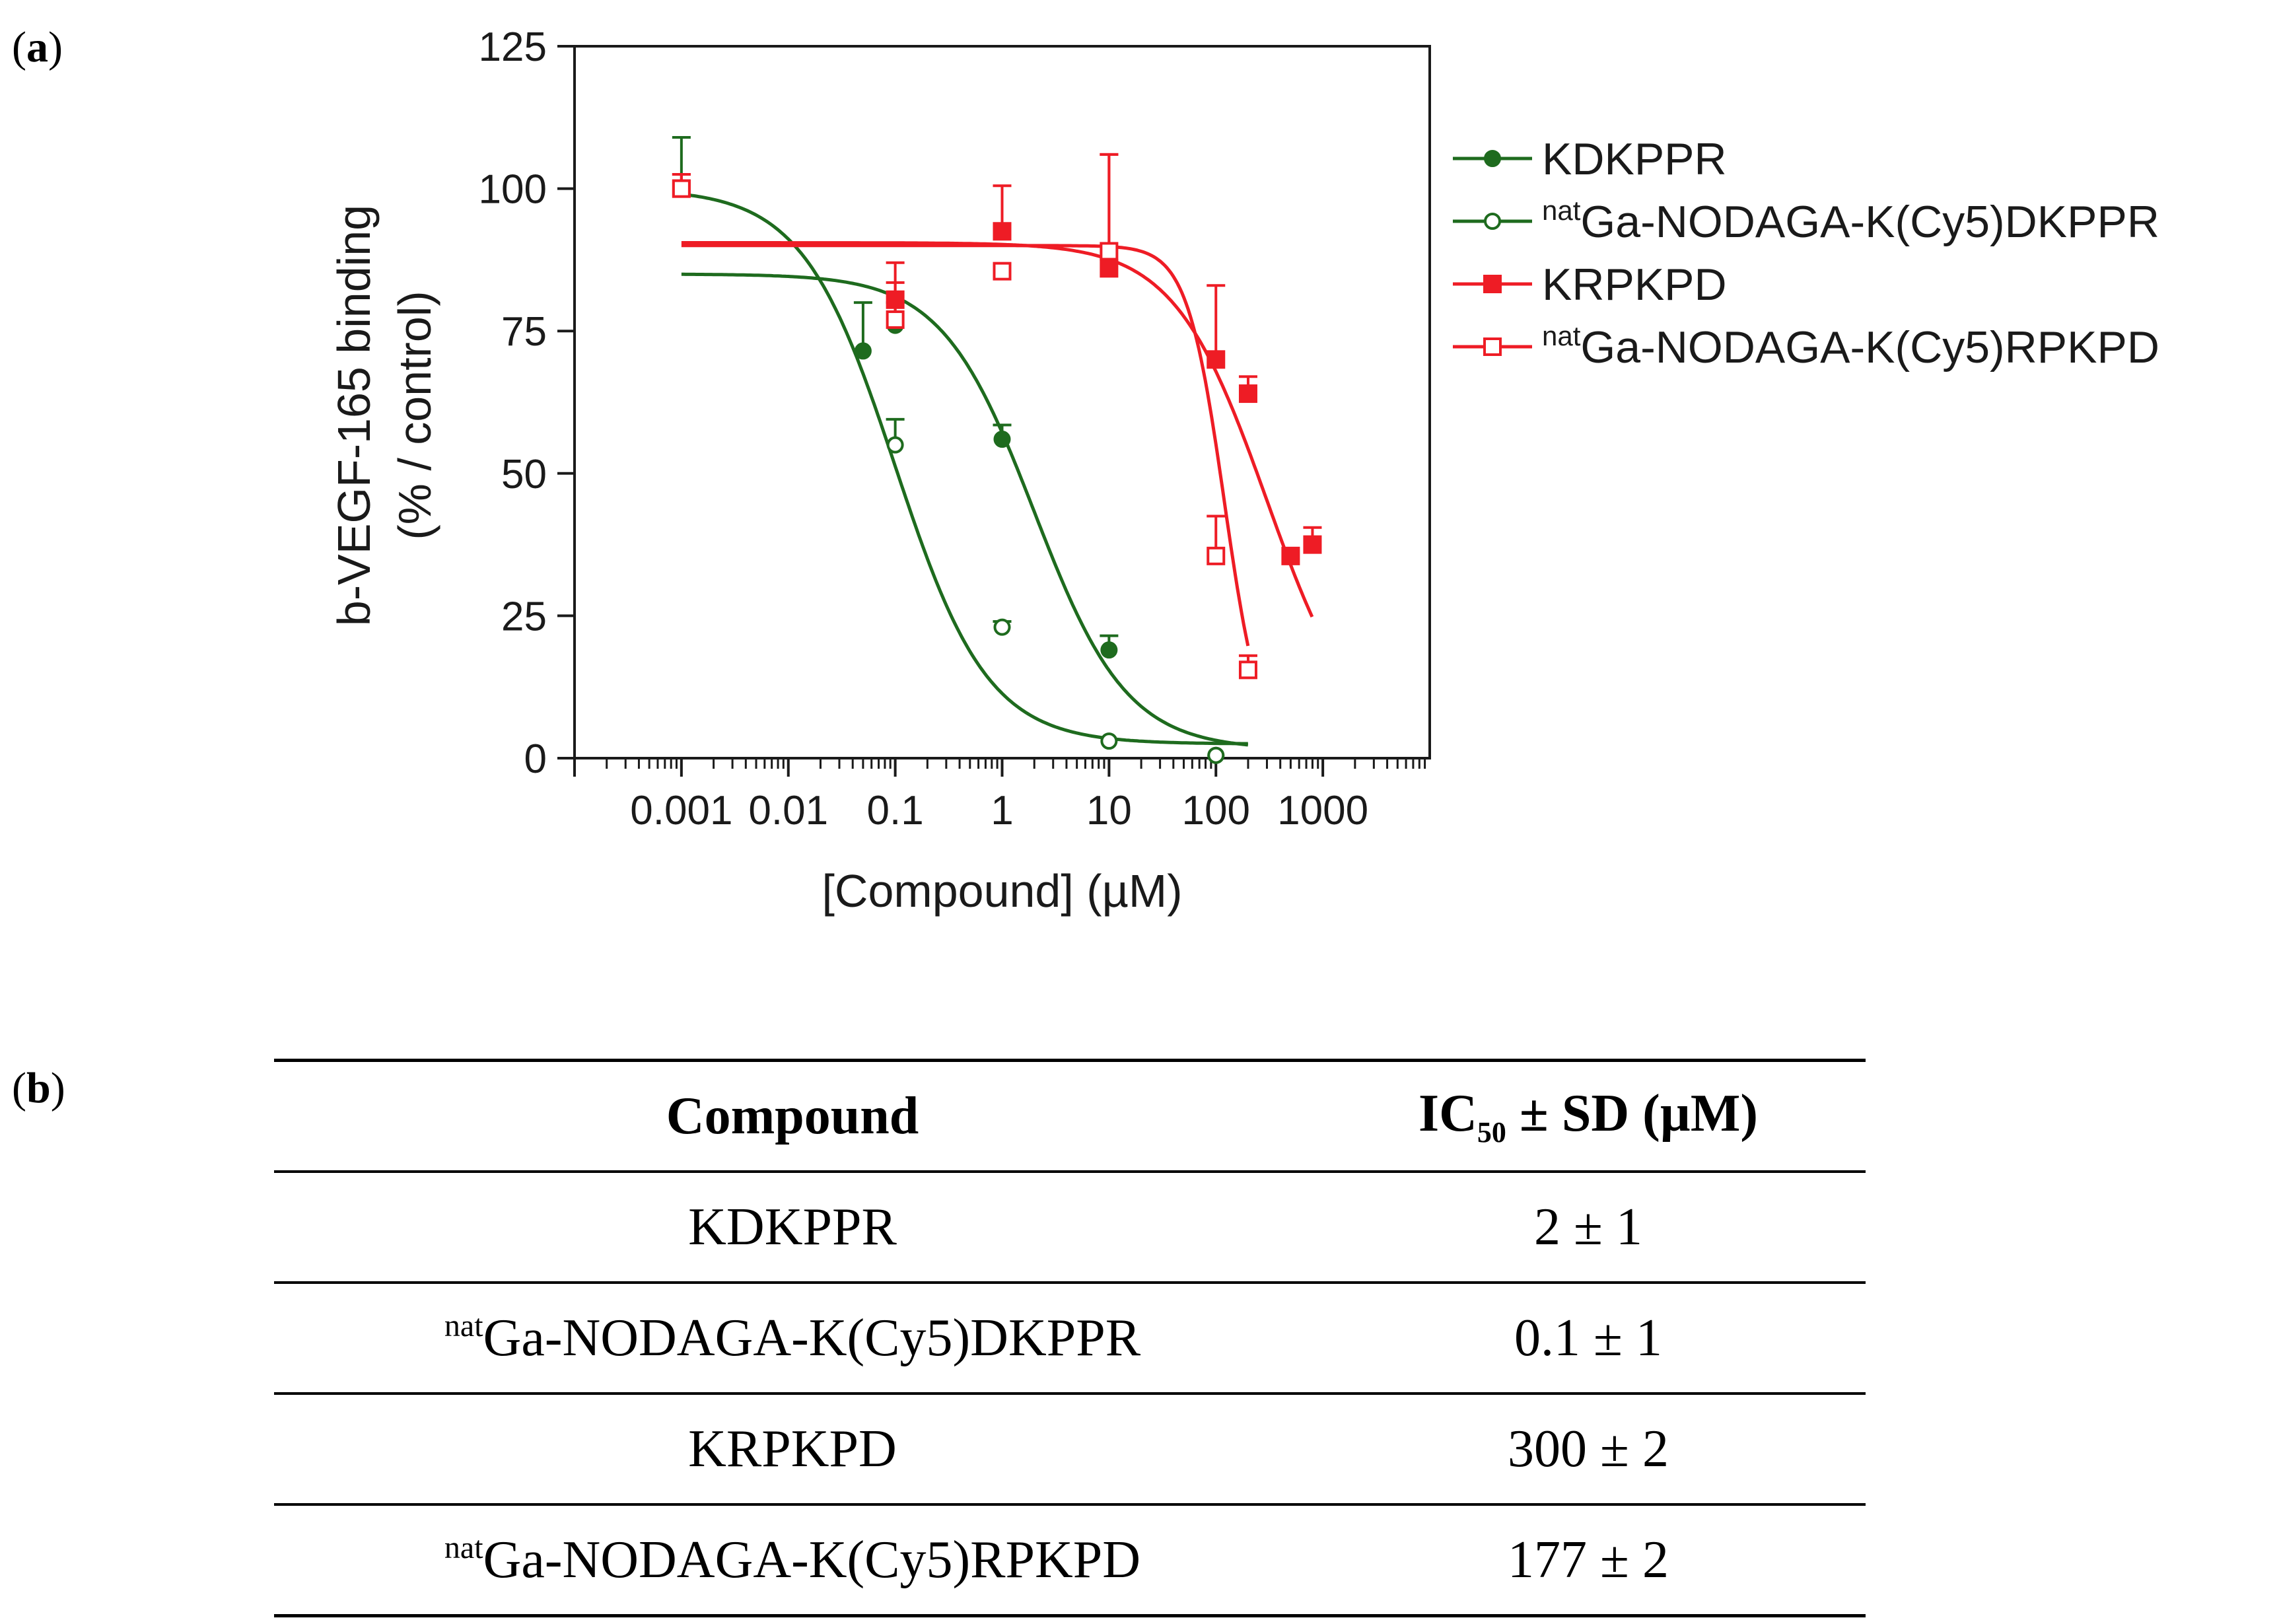 The image size is (2277, 1624). I want to click on row-compound: natGa-NODAGA-K(Cy5)RPKPD, so click(792, 1559).